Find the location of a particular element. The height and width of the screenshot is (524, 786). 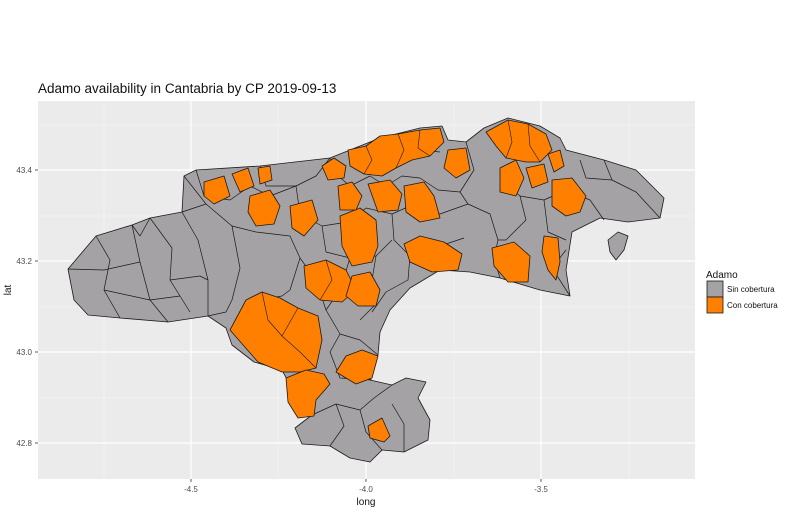

legend: Adamo Sin cobertura Con cobertura is located at coordinates (742, 292).